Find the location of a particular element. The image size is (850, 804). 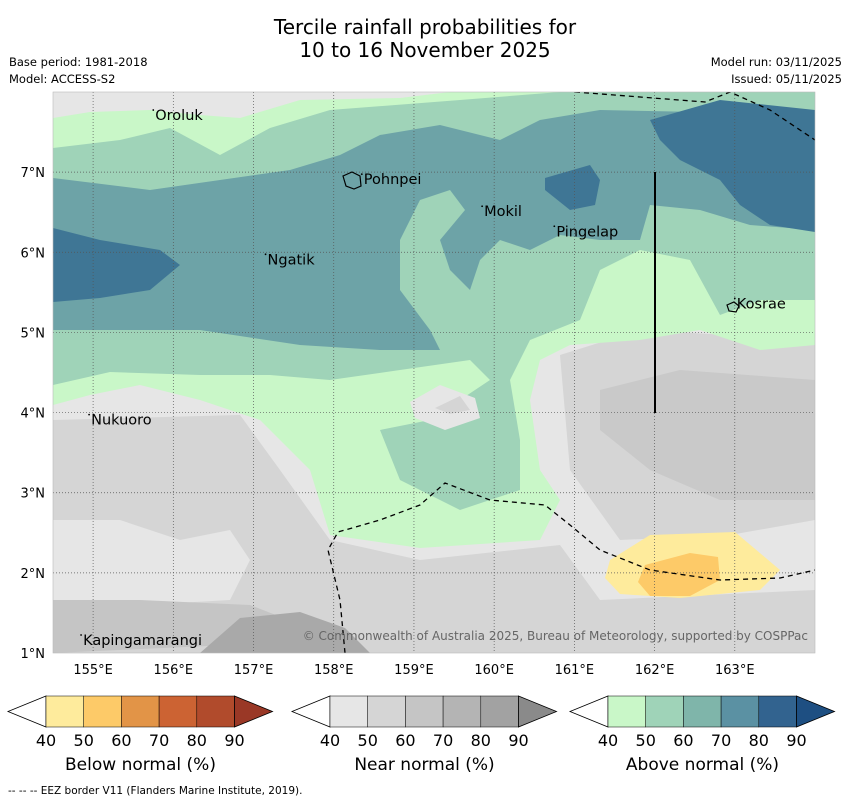

lat-tick-label: 3°N is located at coordinates (33, 494).